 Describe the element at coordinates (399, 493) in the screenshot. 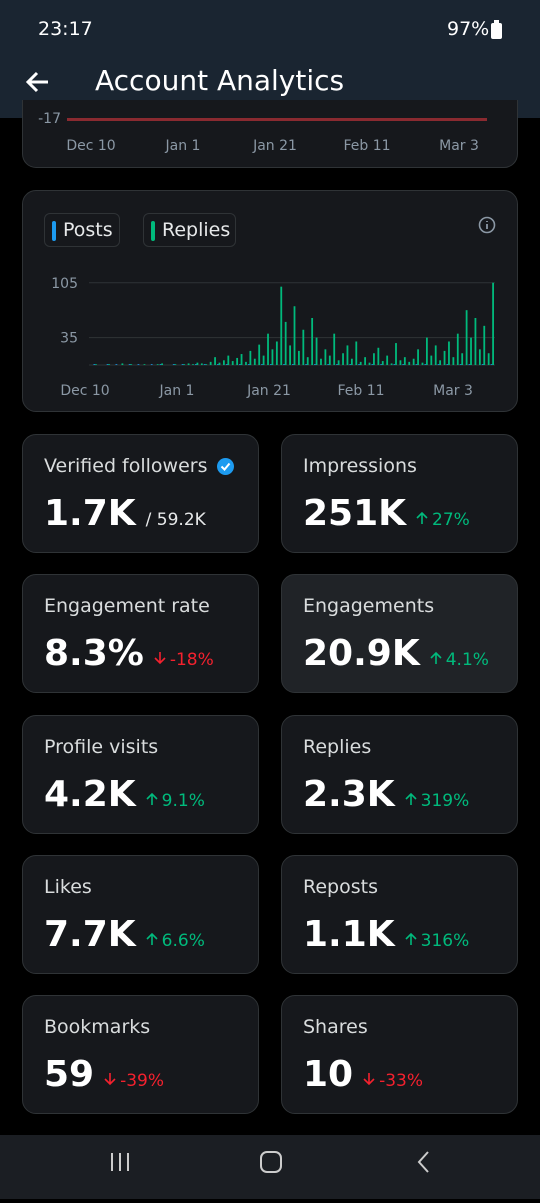

I see `stat-card: Impressions 251K 27%` at that location.